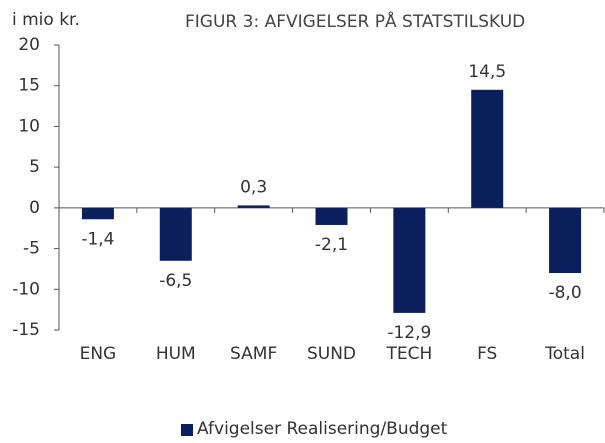  Describe the element at coordinates (408, 354) in the screenshot. I see `x-tick-label: TECH` at that location.